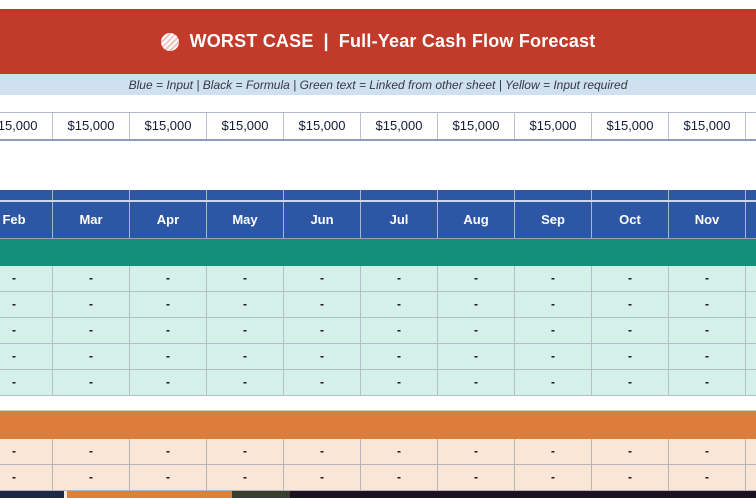 This screenshot has height=498, width=756. What do you see at coordinates (322, 220) in the screenshot?
I see `month-header-jun: Jun` at bounding box center [322, 220].